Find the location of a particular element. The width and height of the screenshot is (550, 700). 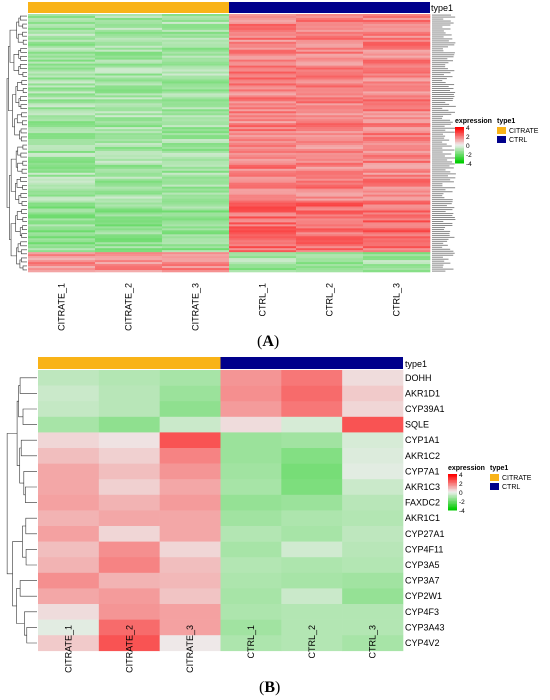

legend-tick: 2 is located at coordinates (468, 137).